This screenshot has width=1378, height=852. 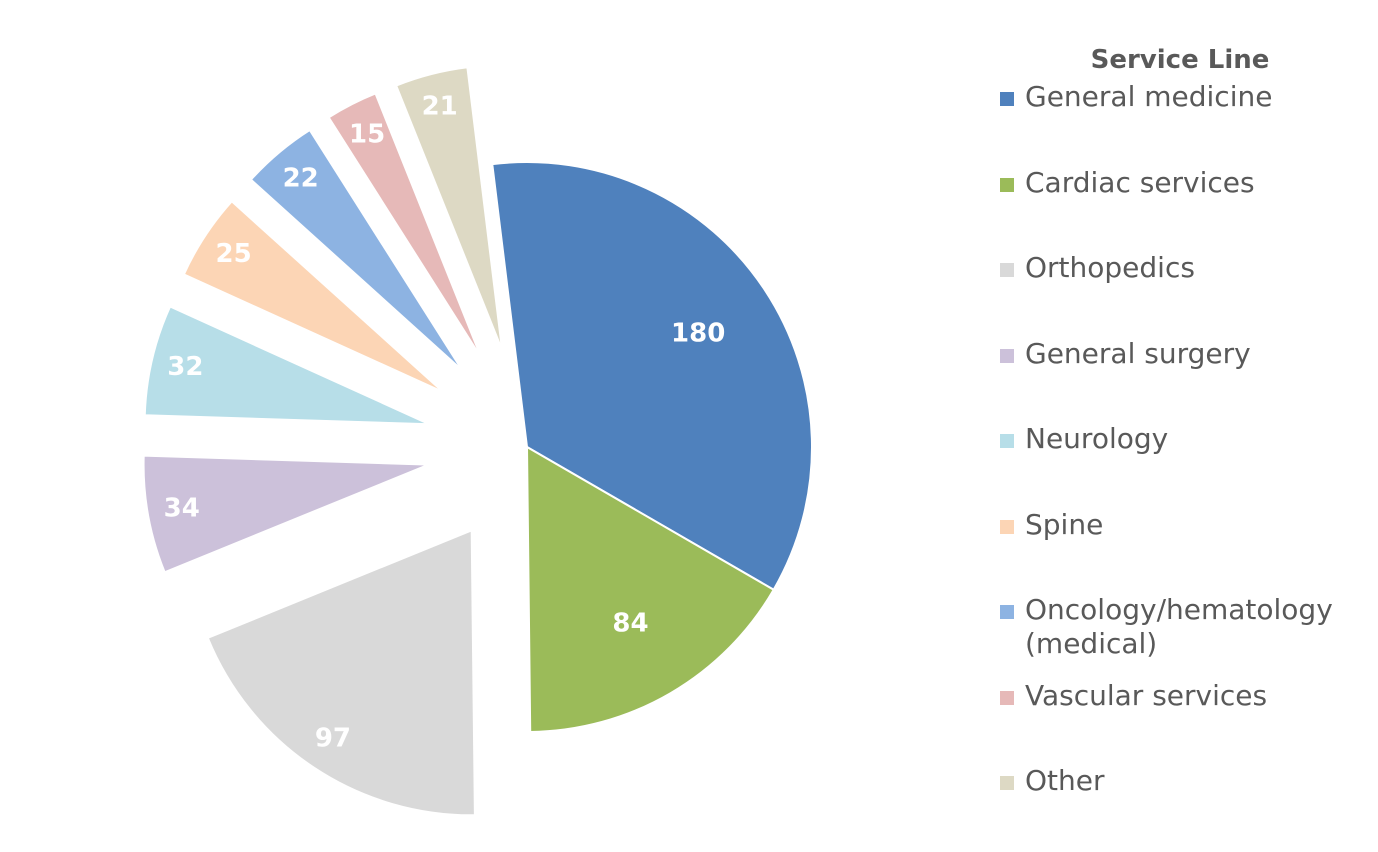 I want to click on legend-label: Orthopedics, so click(x=1110, y=267).